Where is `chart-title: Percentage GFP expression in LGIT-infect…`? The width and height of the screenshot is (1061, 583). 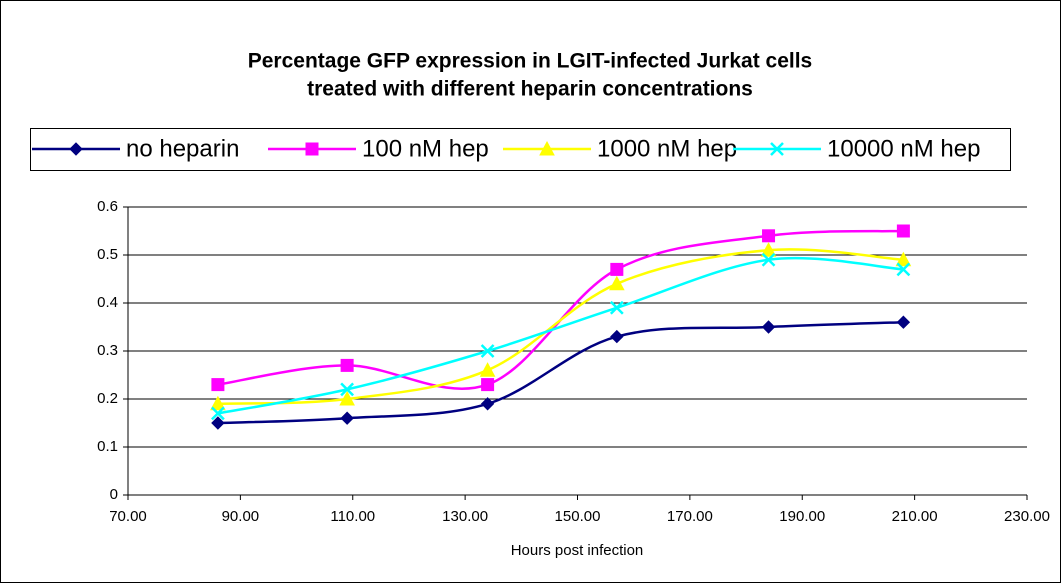 chart-title: Percentage GFP expression in LGIT-infect… is located at coordinates (530, 61).